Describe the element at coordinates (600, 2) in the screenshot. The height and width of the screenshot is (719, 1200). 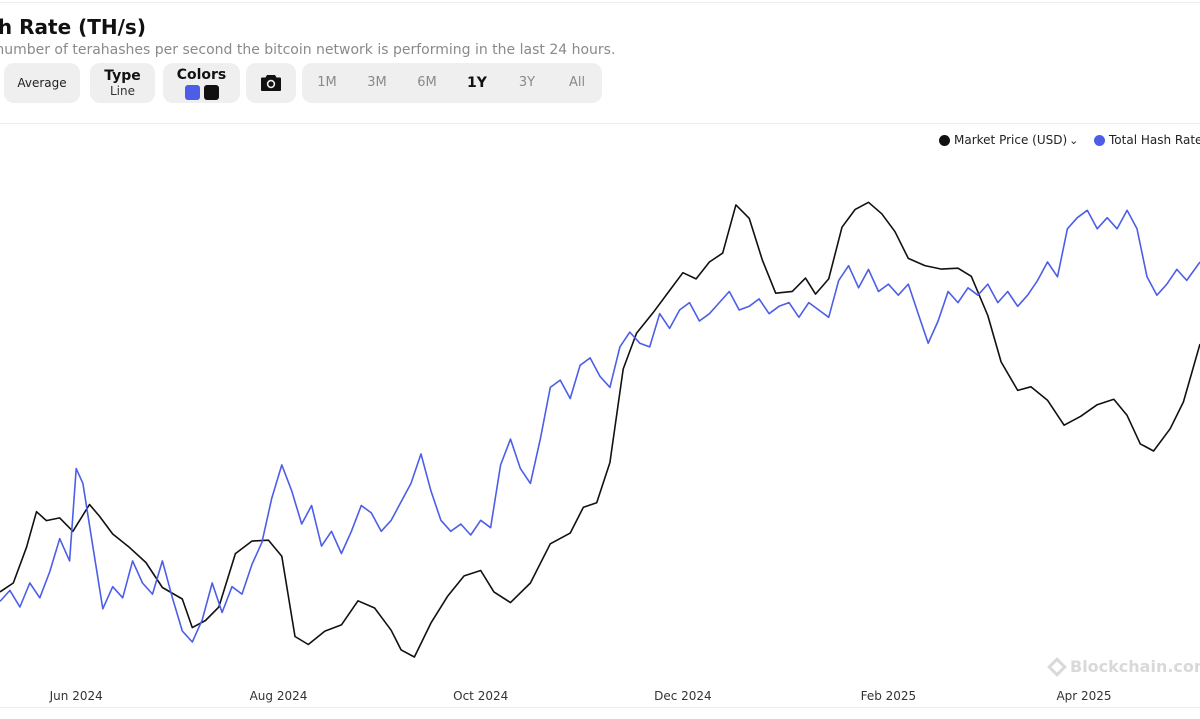
I see `top-rule` at that location.